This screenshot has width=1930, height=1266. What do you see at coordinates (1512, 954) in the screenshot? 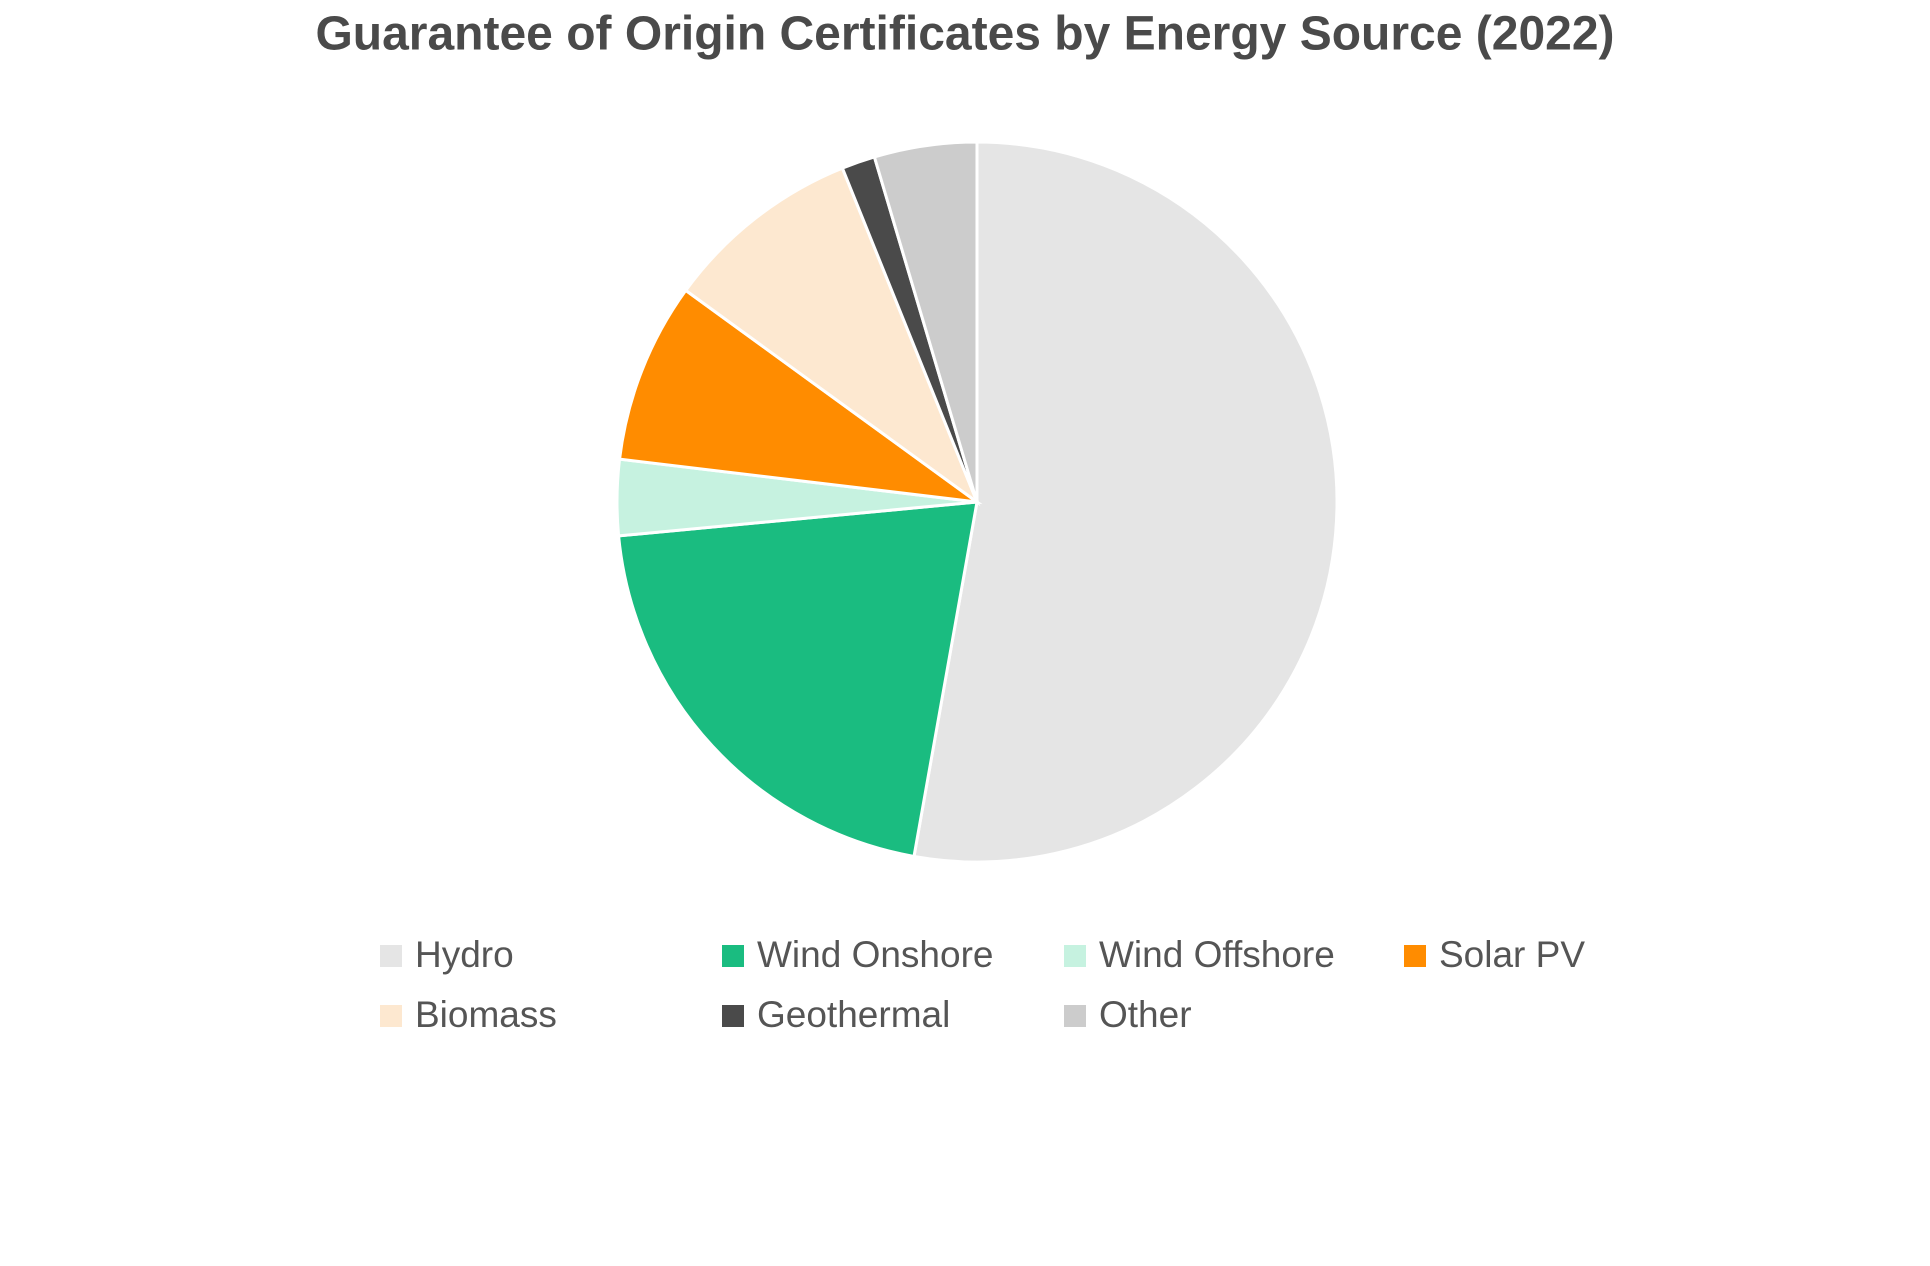
I see `legend-text: Solar PV` at bounding box center [1512, 954].